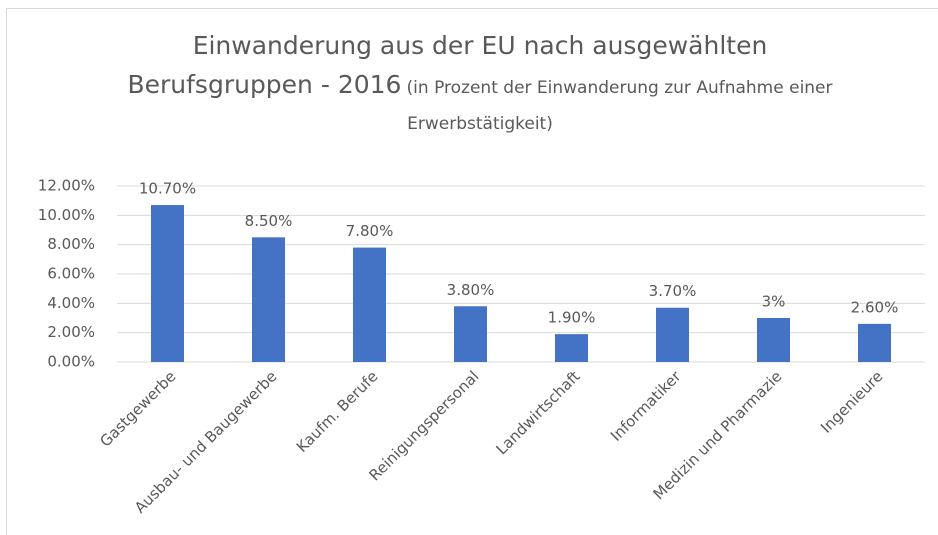  What do you see at coordinates (774, 302) in the screenshot?
I see `data-label: 3%` at bounding box center [774, 302].